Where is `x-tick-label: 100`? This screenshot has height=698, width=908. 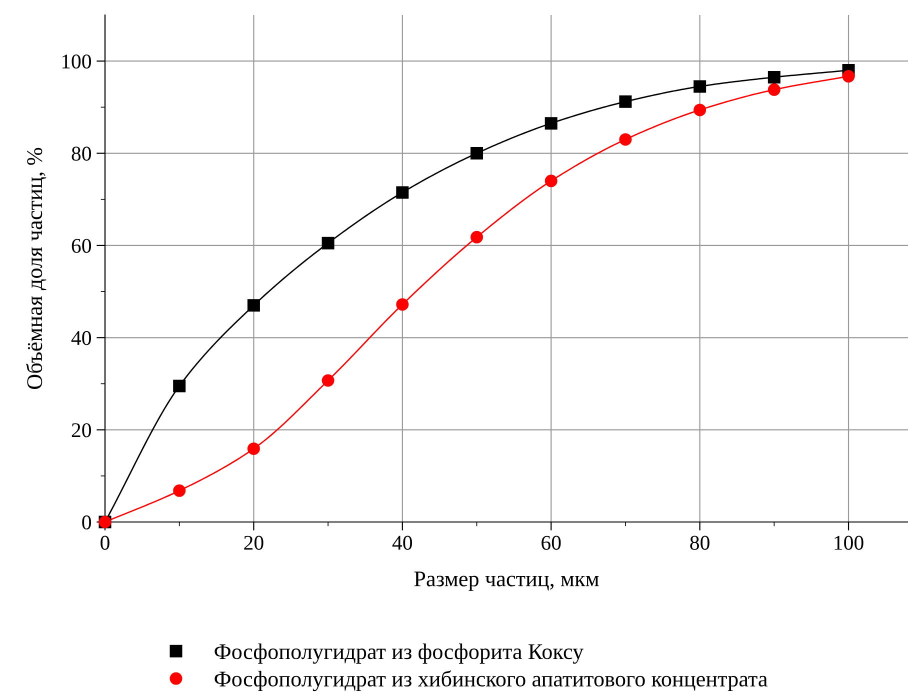 x-tick-label: 100 is located at coordinates (849, 543).